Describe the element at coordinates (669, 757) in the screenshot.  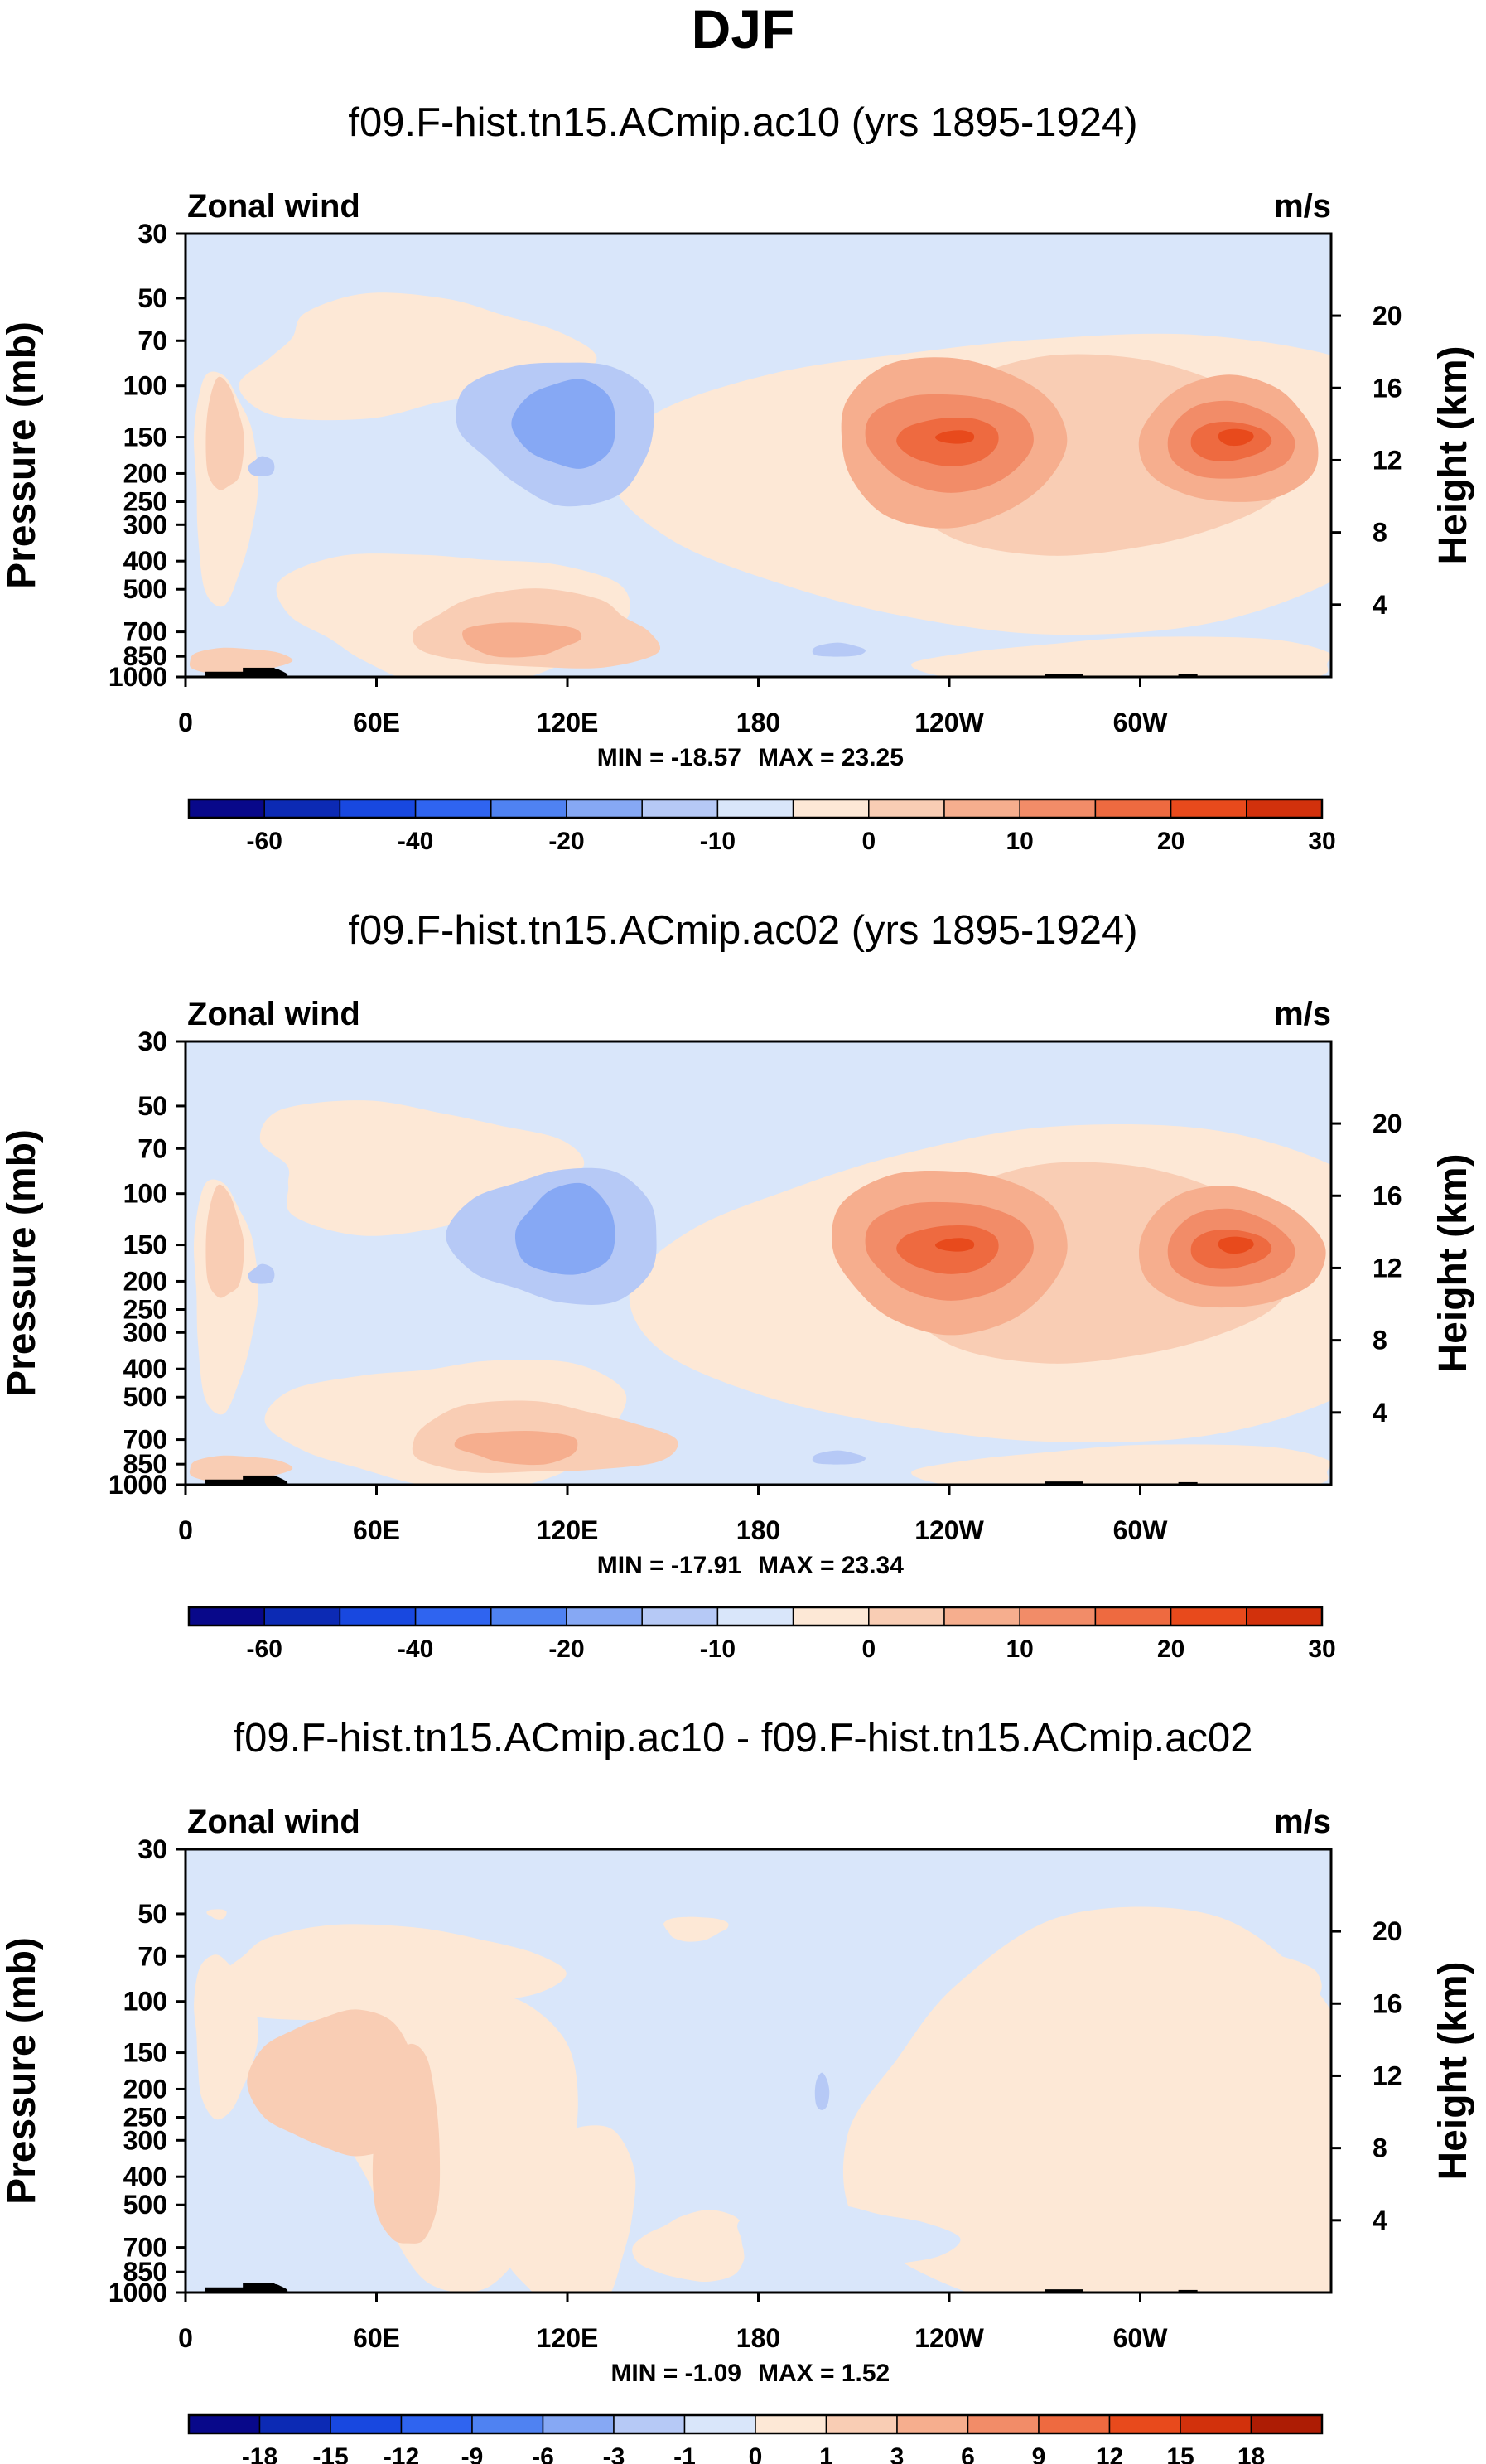
I see `min-label: MIN = -18.57` at that location.